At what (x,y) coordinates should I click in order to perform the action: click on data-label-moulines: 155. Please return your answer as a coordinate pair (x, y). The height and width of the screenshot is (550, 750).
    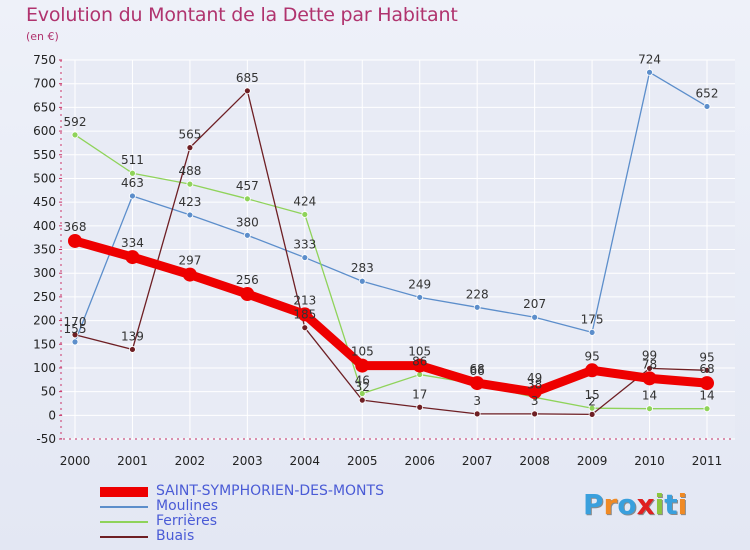
    Looking at the image, I should click on (75, 329).